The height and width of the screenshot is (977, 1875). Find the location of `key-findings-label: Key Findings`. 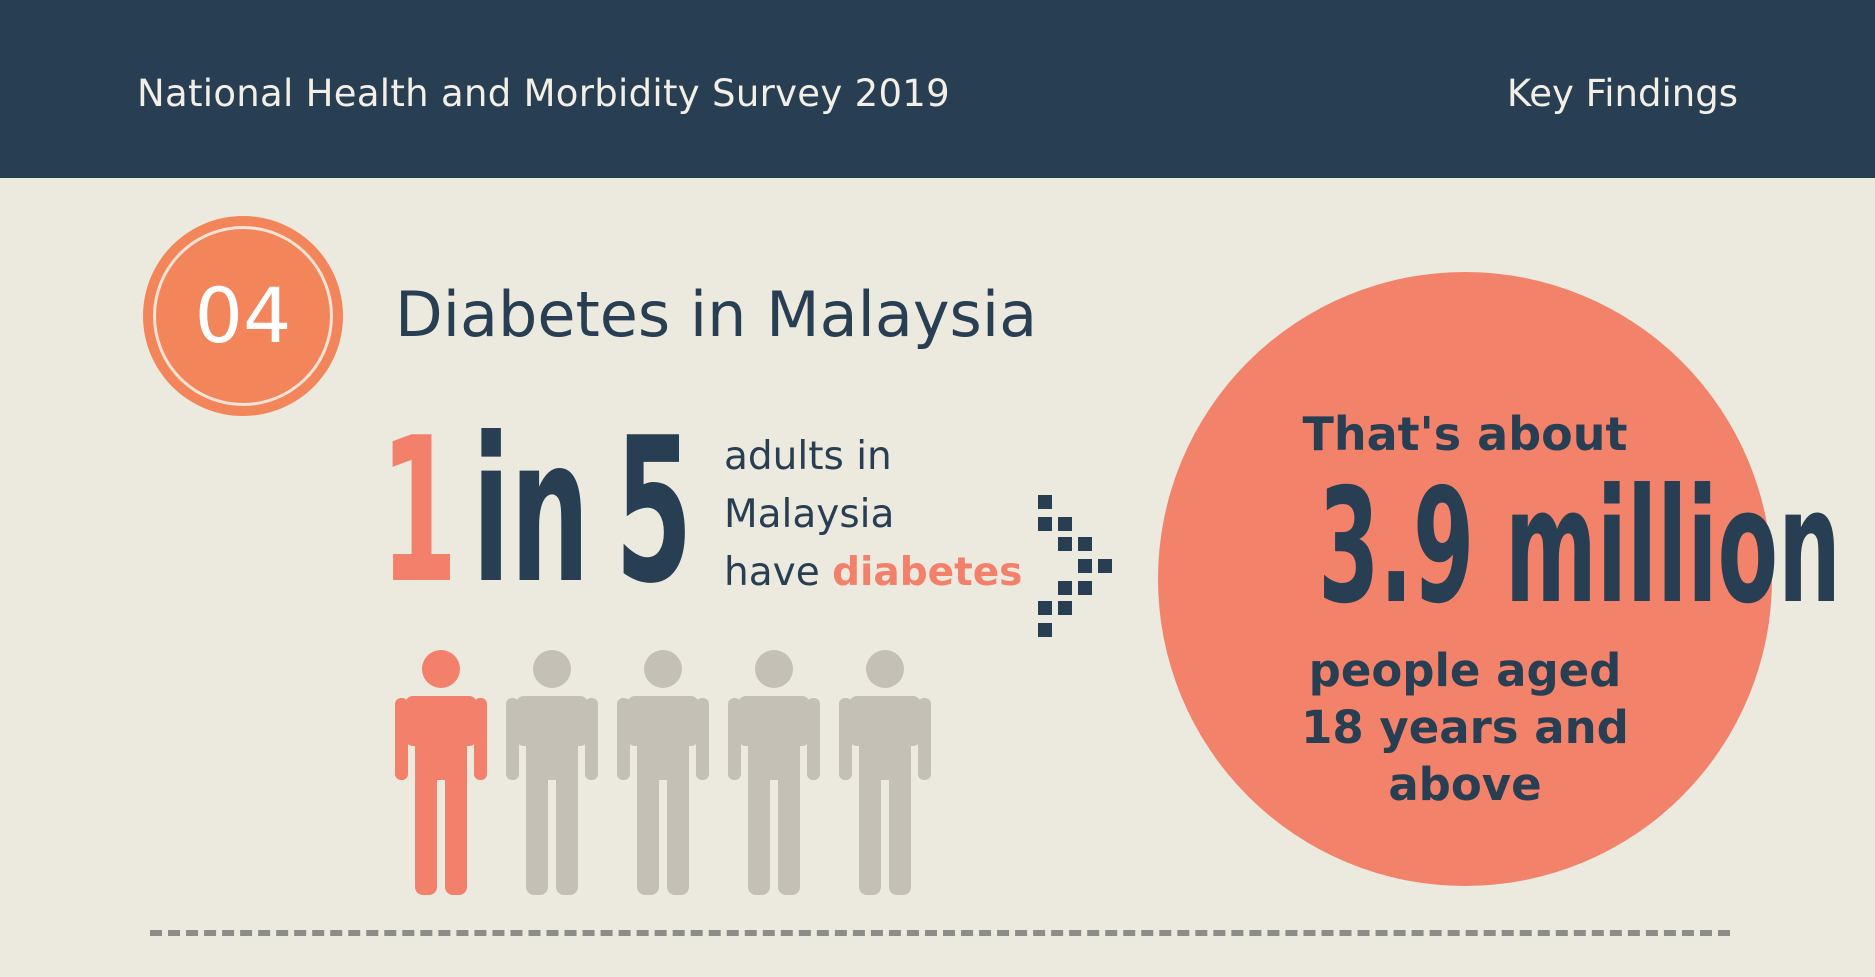

key-findings-label: Key Findings is located at coordinates (1622, 93).